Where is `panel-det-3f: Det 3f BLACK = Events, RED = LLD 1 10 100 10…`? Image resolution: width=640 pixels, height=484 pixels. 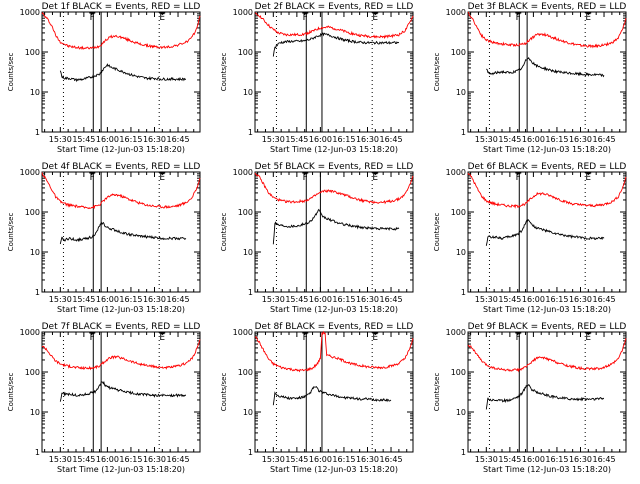
panel-det-3f: Det 3f BLACK = Events, RED = LLD 1 10 100 10… is located at coordinates (530, 78).